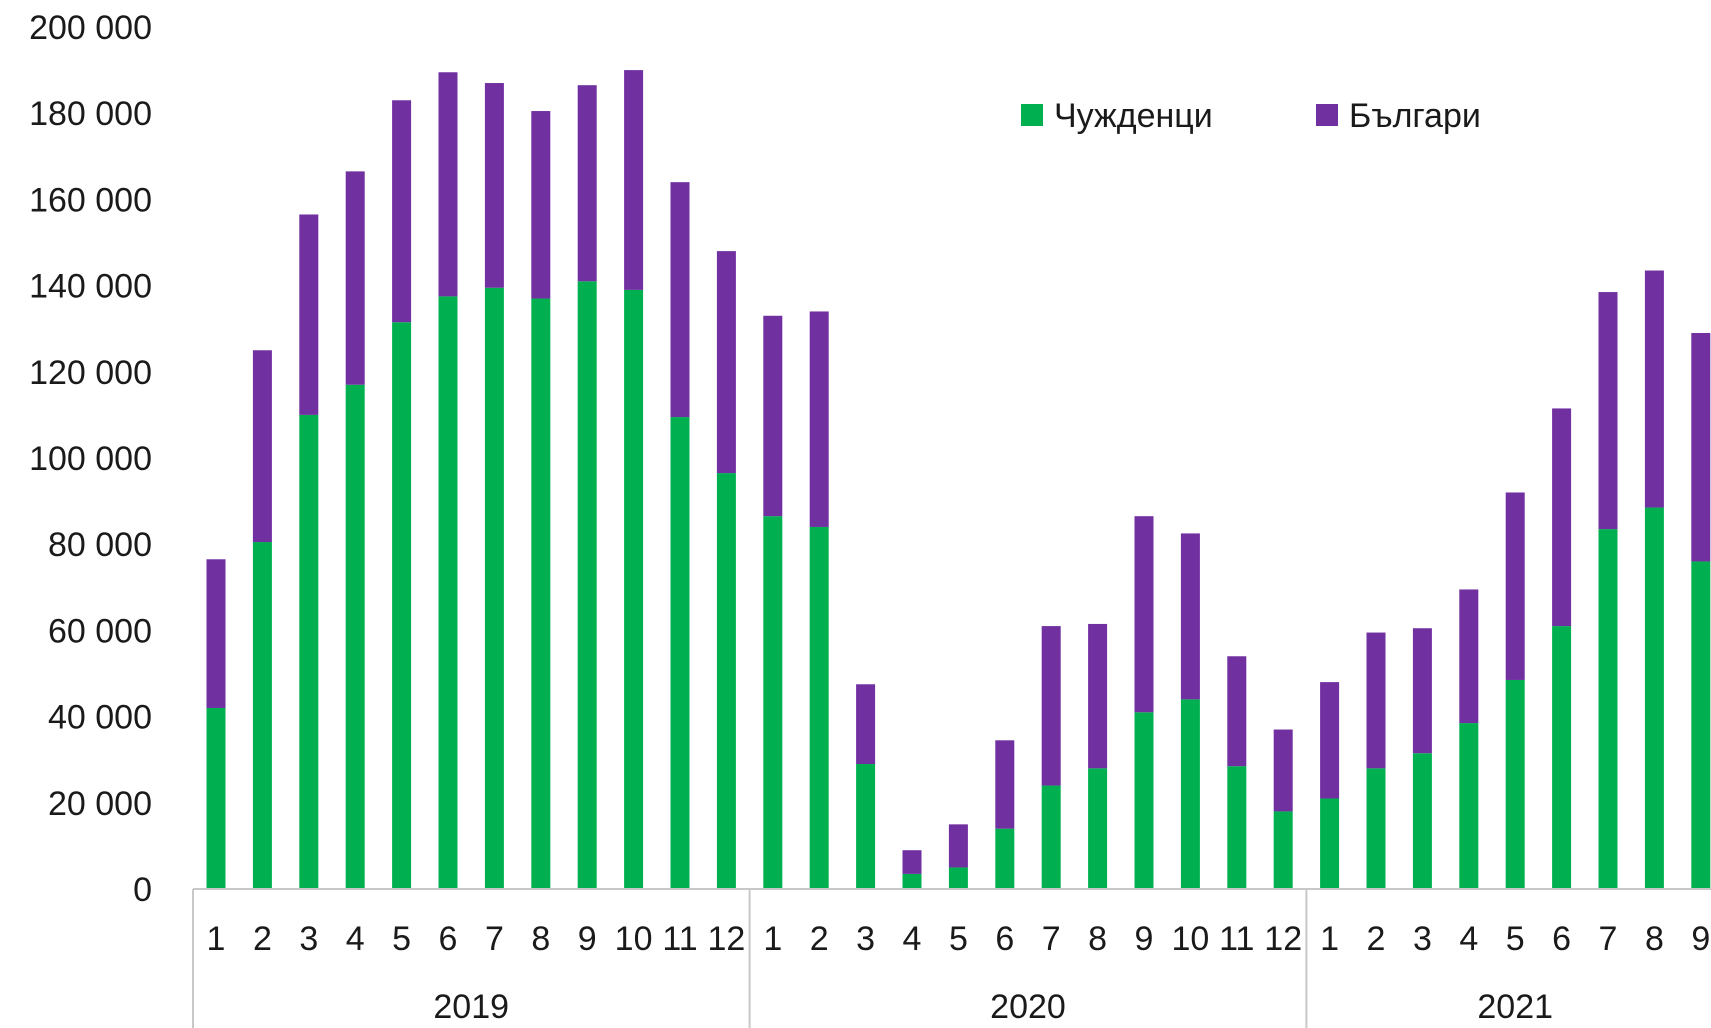  Describe the element at coordinates (142, 890) in the screenshot. I see `y-tick-label: 0` at that location.